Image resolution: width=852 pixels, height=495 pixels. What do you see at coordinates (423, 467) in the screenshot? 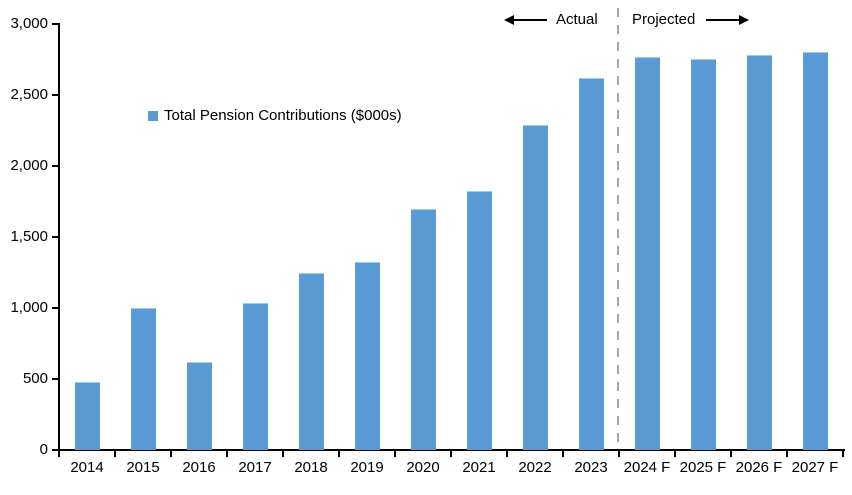
I see `x-tick-label: 2020` at bounding box center [423, 467].